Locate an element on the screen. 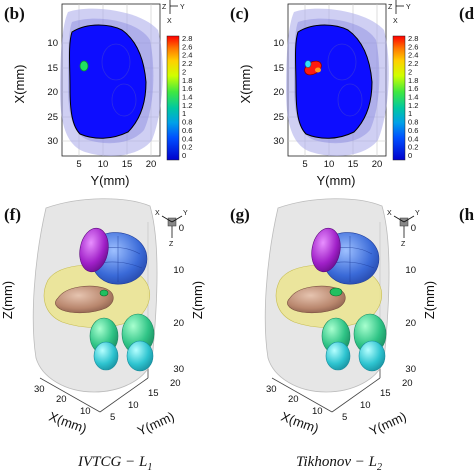 The image size is (474, 474). panel-c-contours is located at coordinates (345, 80).